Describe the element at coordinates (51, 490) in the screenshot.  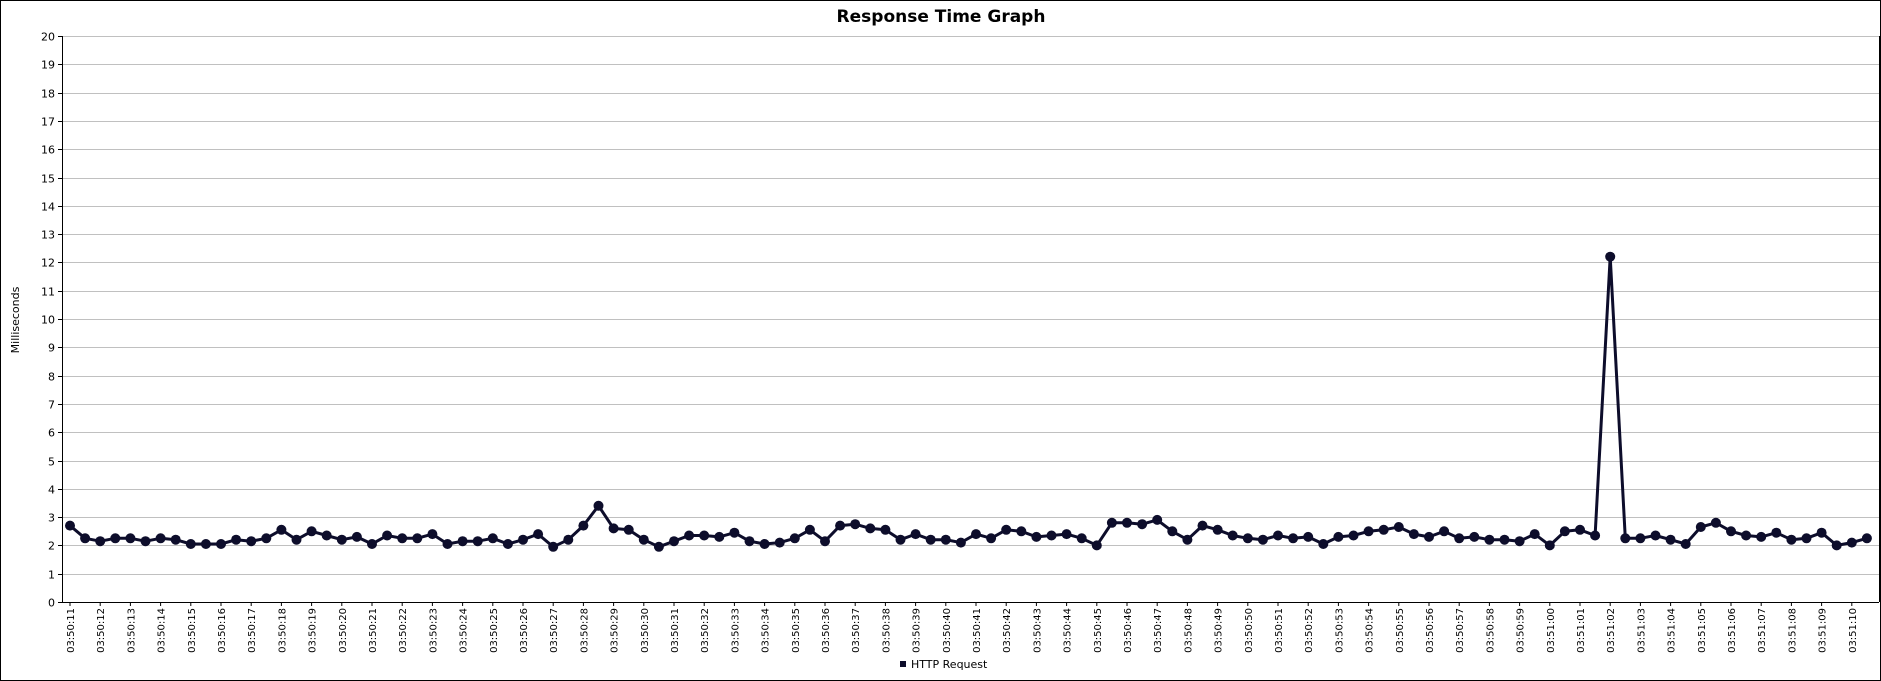
I see `y-tick-label: 4` at that location.